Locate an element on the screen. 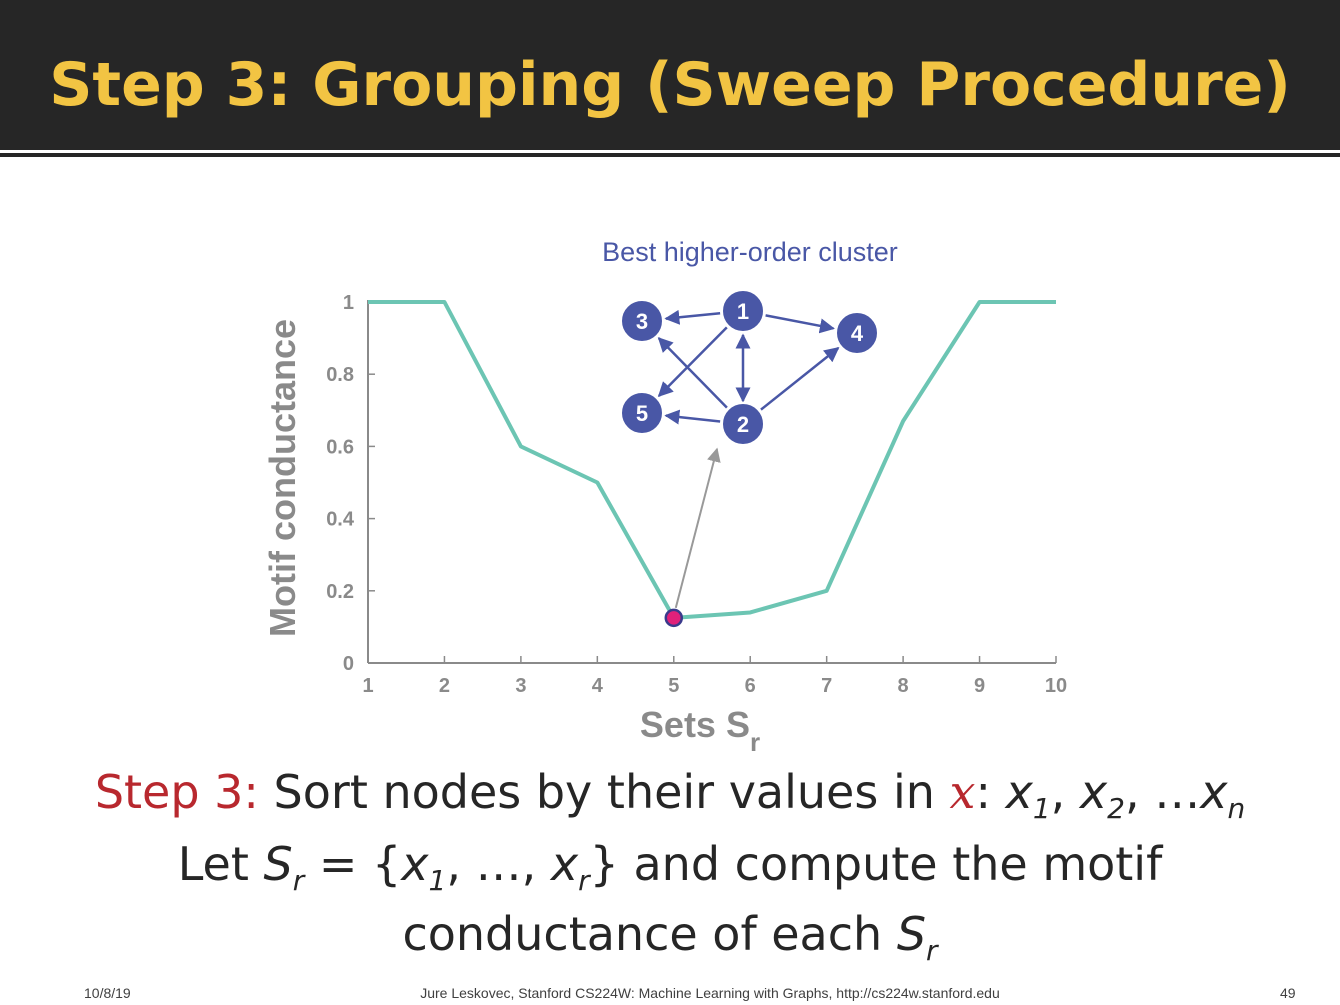 This screenshot has height=1005, width=1340. y-tick-label: 0 is located at coordinates (348, 664).